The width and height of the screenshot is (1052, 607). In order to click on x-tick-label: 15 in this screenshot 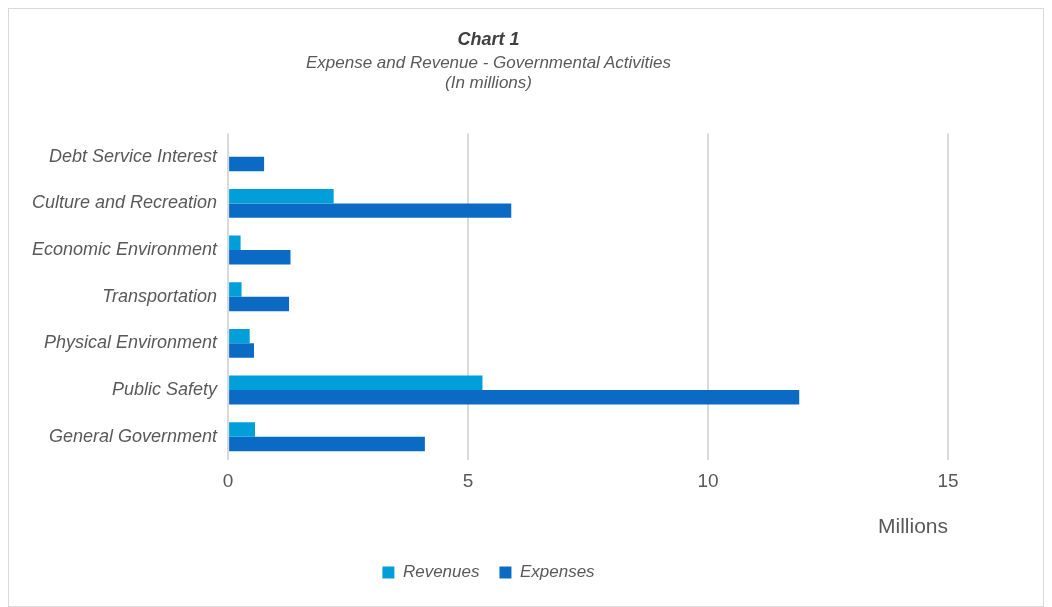, I will do `click(948, 480)`.